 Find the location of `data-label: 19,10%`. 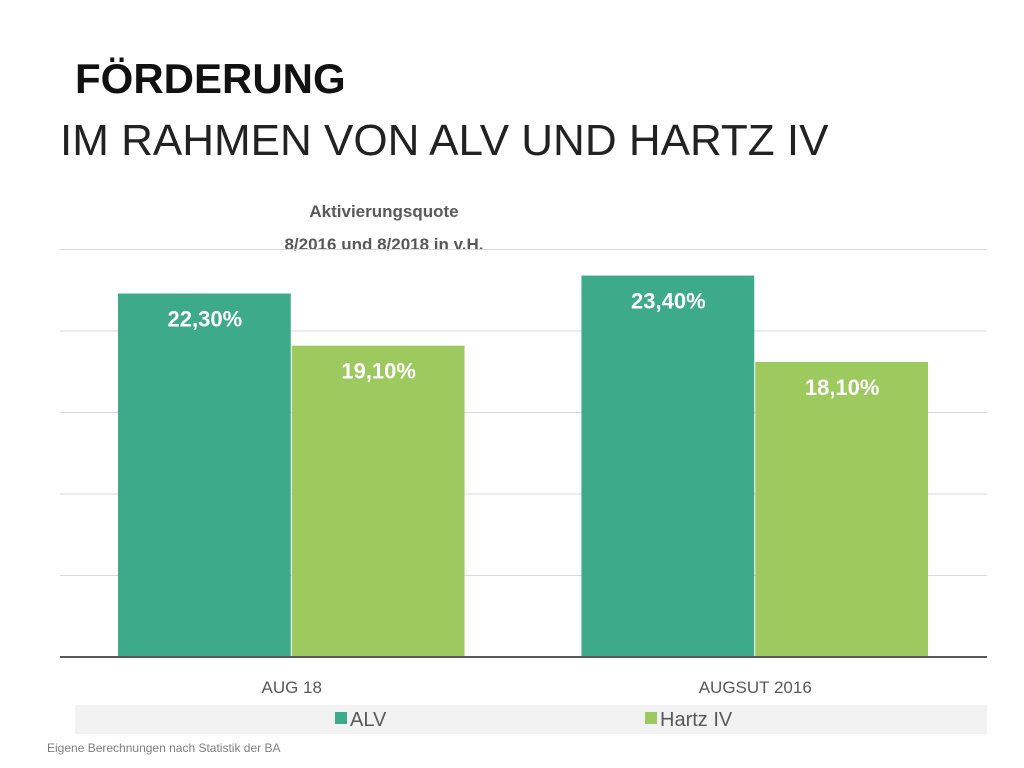

data-label: 19,10% is located at coordinates (378, 371).